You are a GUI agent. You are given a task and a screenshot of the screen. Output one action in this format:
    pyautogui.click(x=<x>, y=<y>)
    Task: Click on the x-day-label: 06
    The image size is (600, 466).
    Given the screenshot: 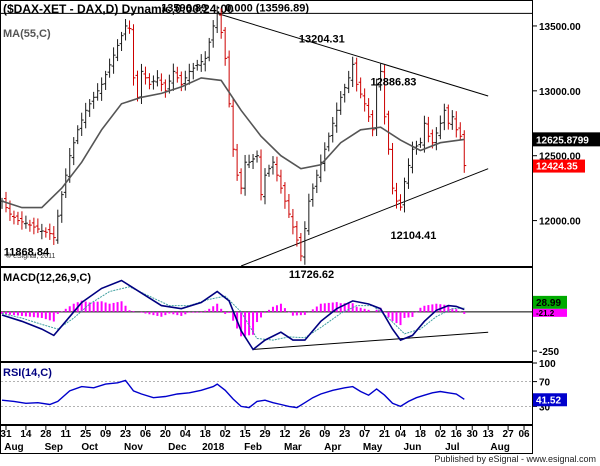 What is the action you would take?
    pyautogui.click(x=146, y=434)
    